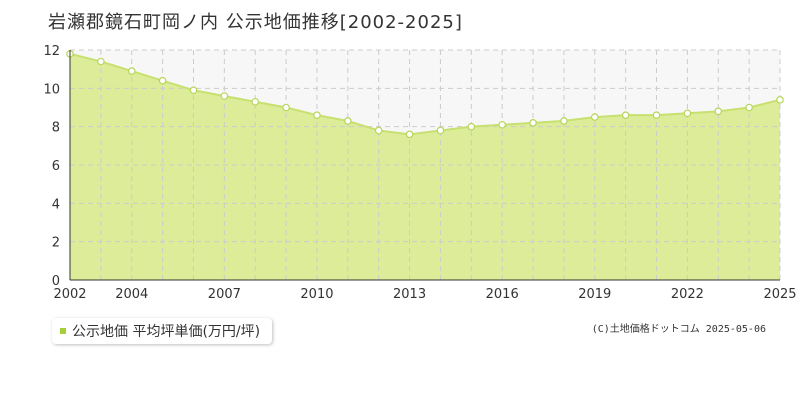 This screenshot has width=800, height=400. What do you see at coordinates (51, 89) in the screenshot?
I see `y-tick-label: 10` at bounding box center [51, 89].